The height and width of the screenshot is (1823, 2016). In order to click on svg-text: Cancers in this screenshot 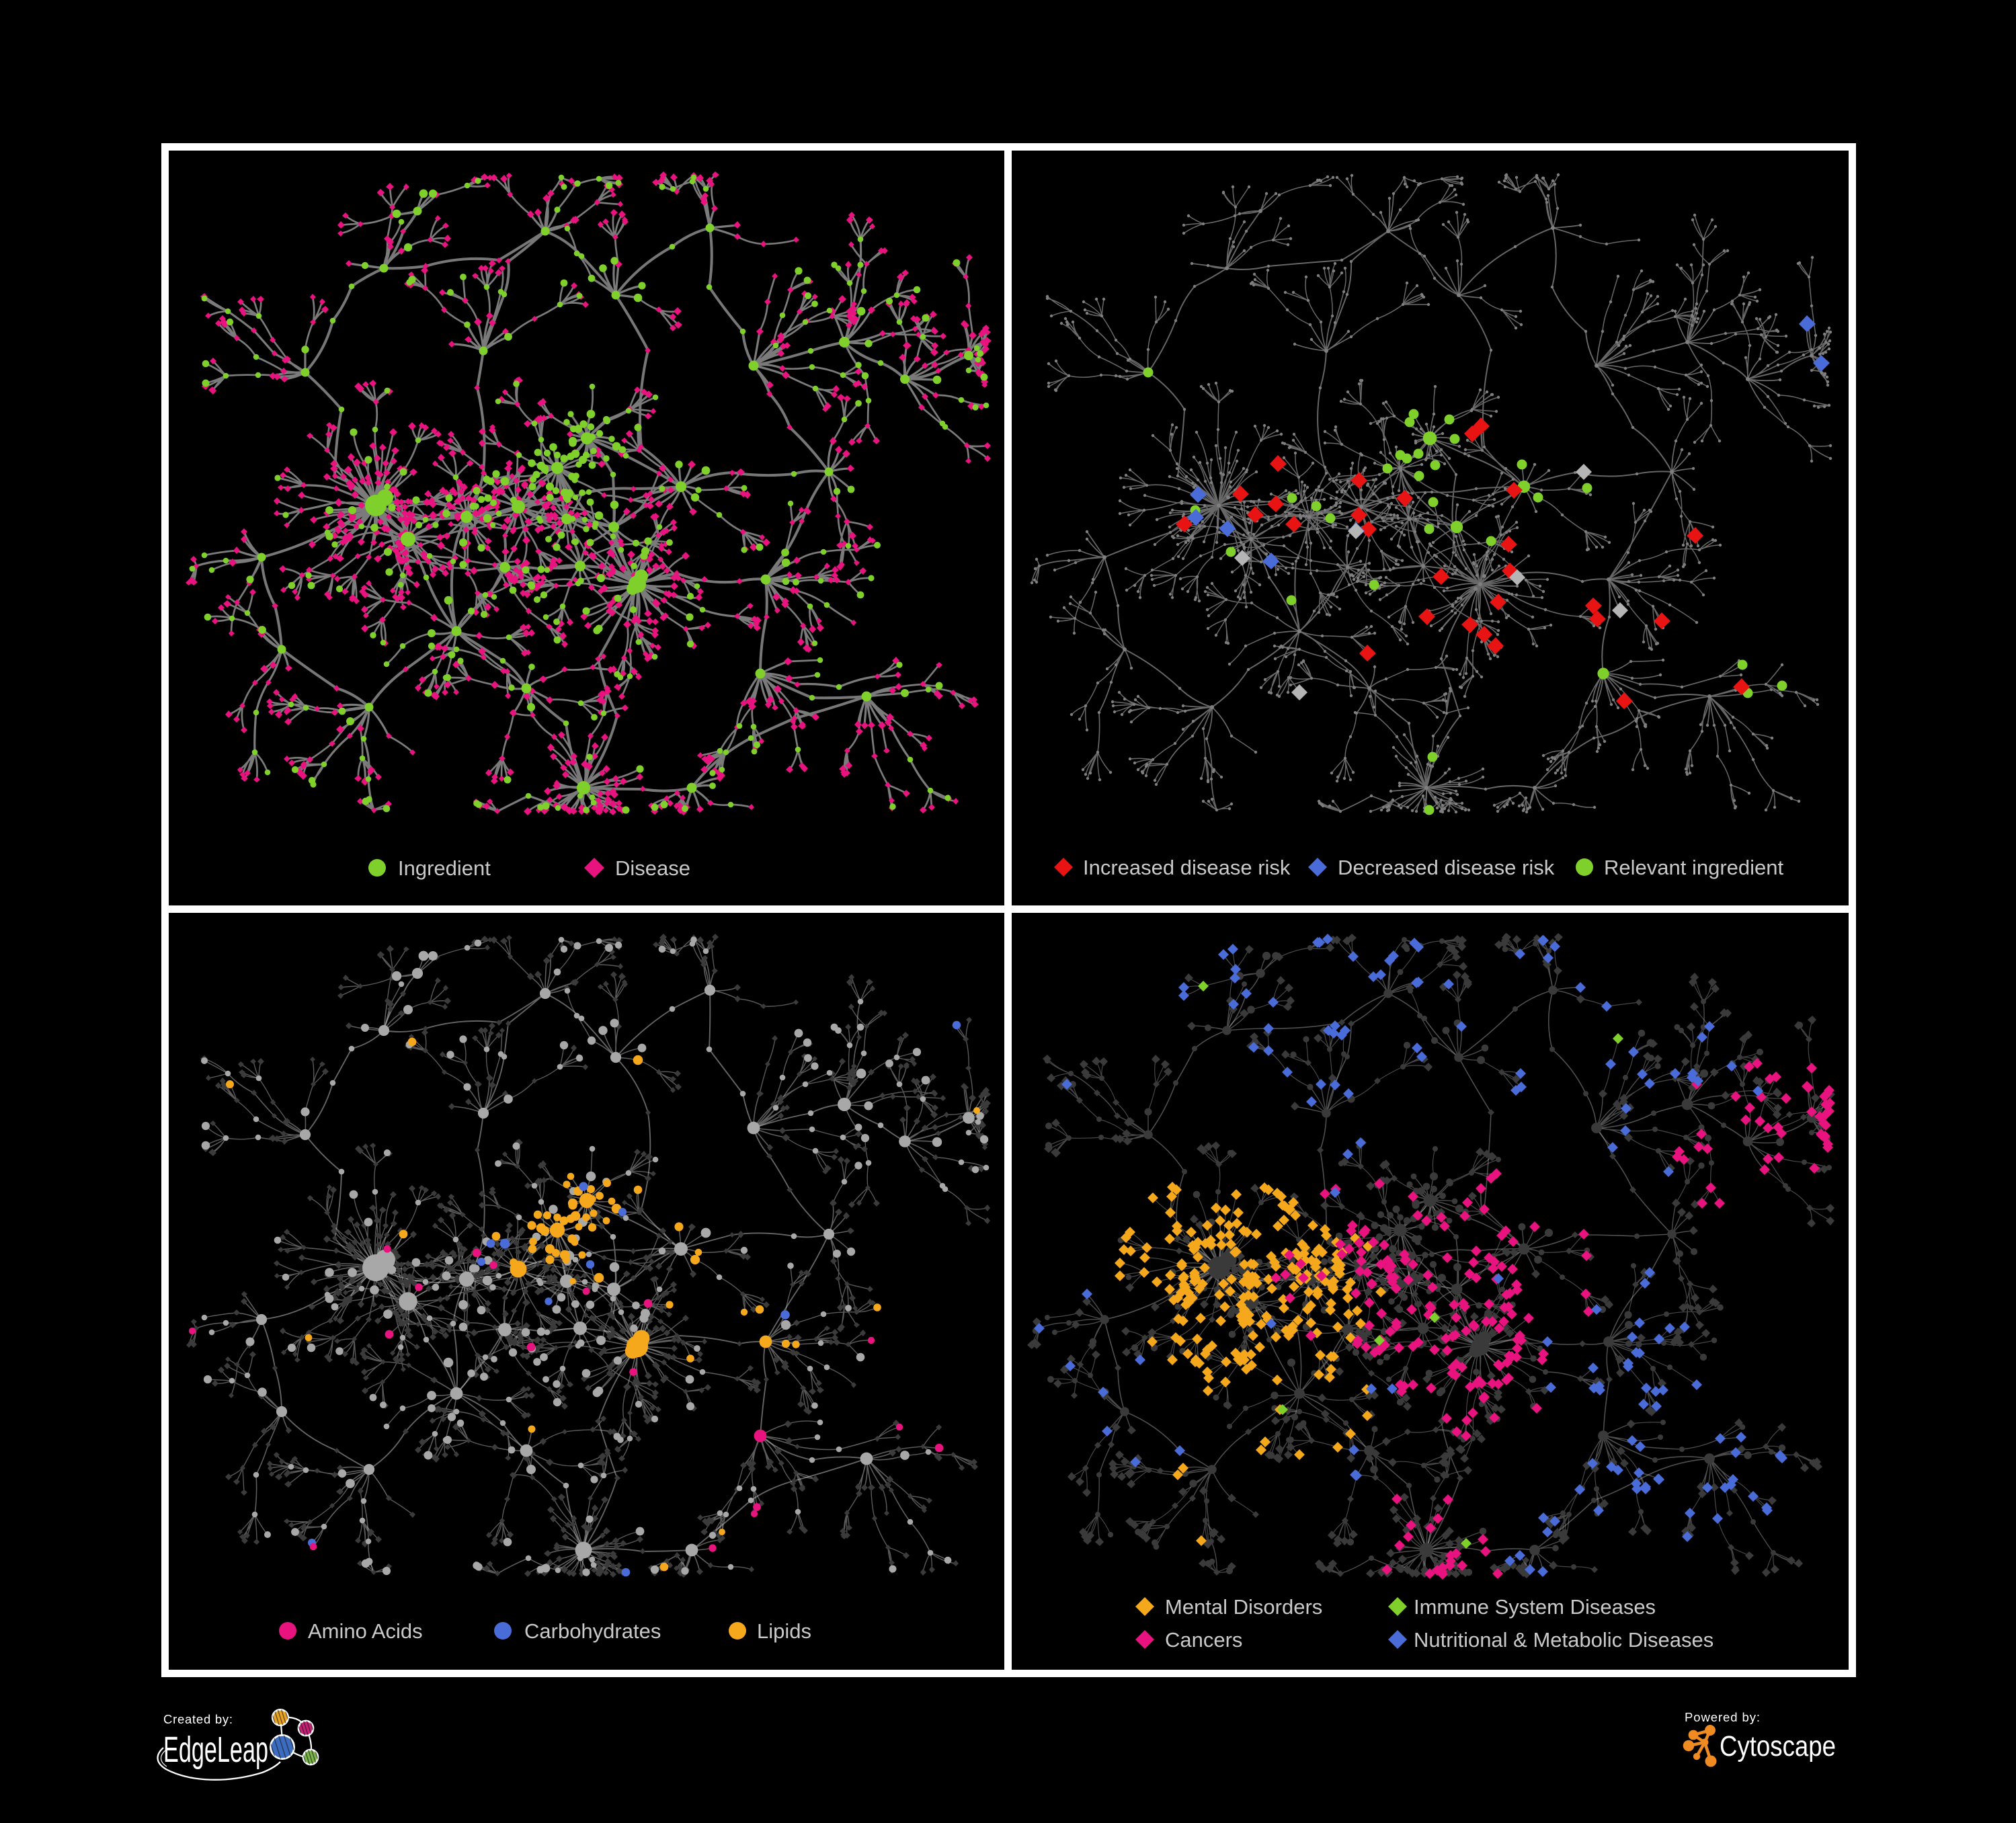, I will do `click(1203, 1640)`.